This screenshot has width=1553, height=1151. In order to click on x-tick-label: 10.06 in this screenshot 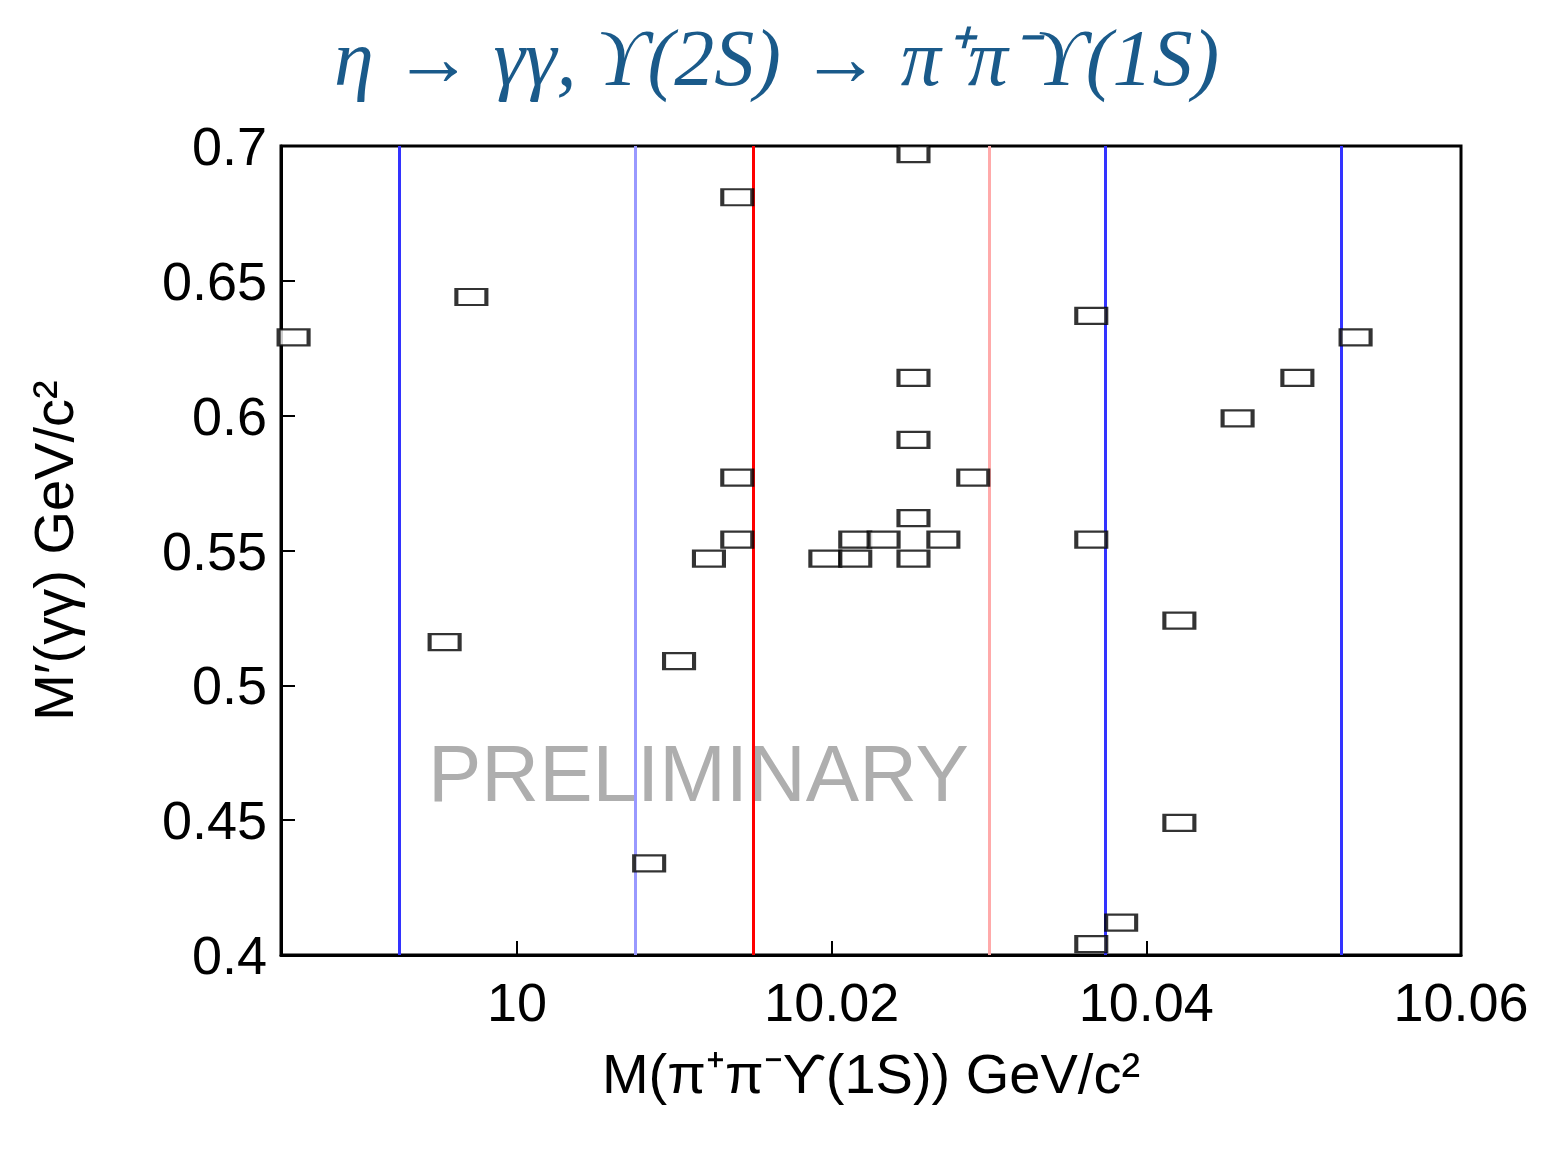, I will do `click(1461, 1002)`.